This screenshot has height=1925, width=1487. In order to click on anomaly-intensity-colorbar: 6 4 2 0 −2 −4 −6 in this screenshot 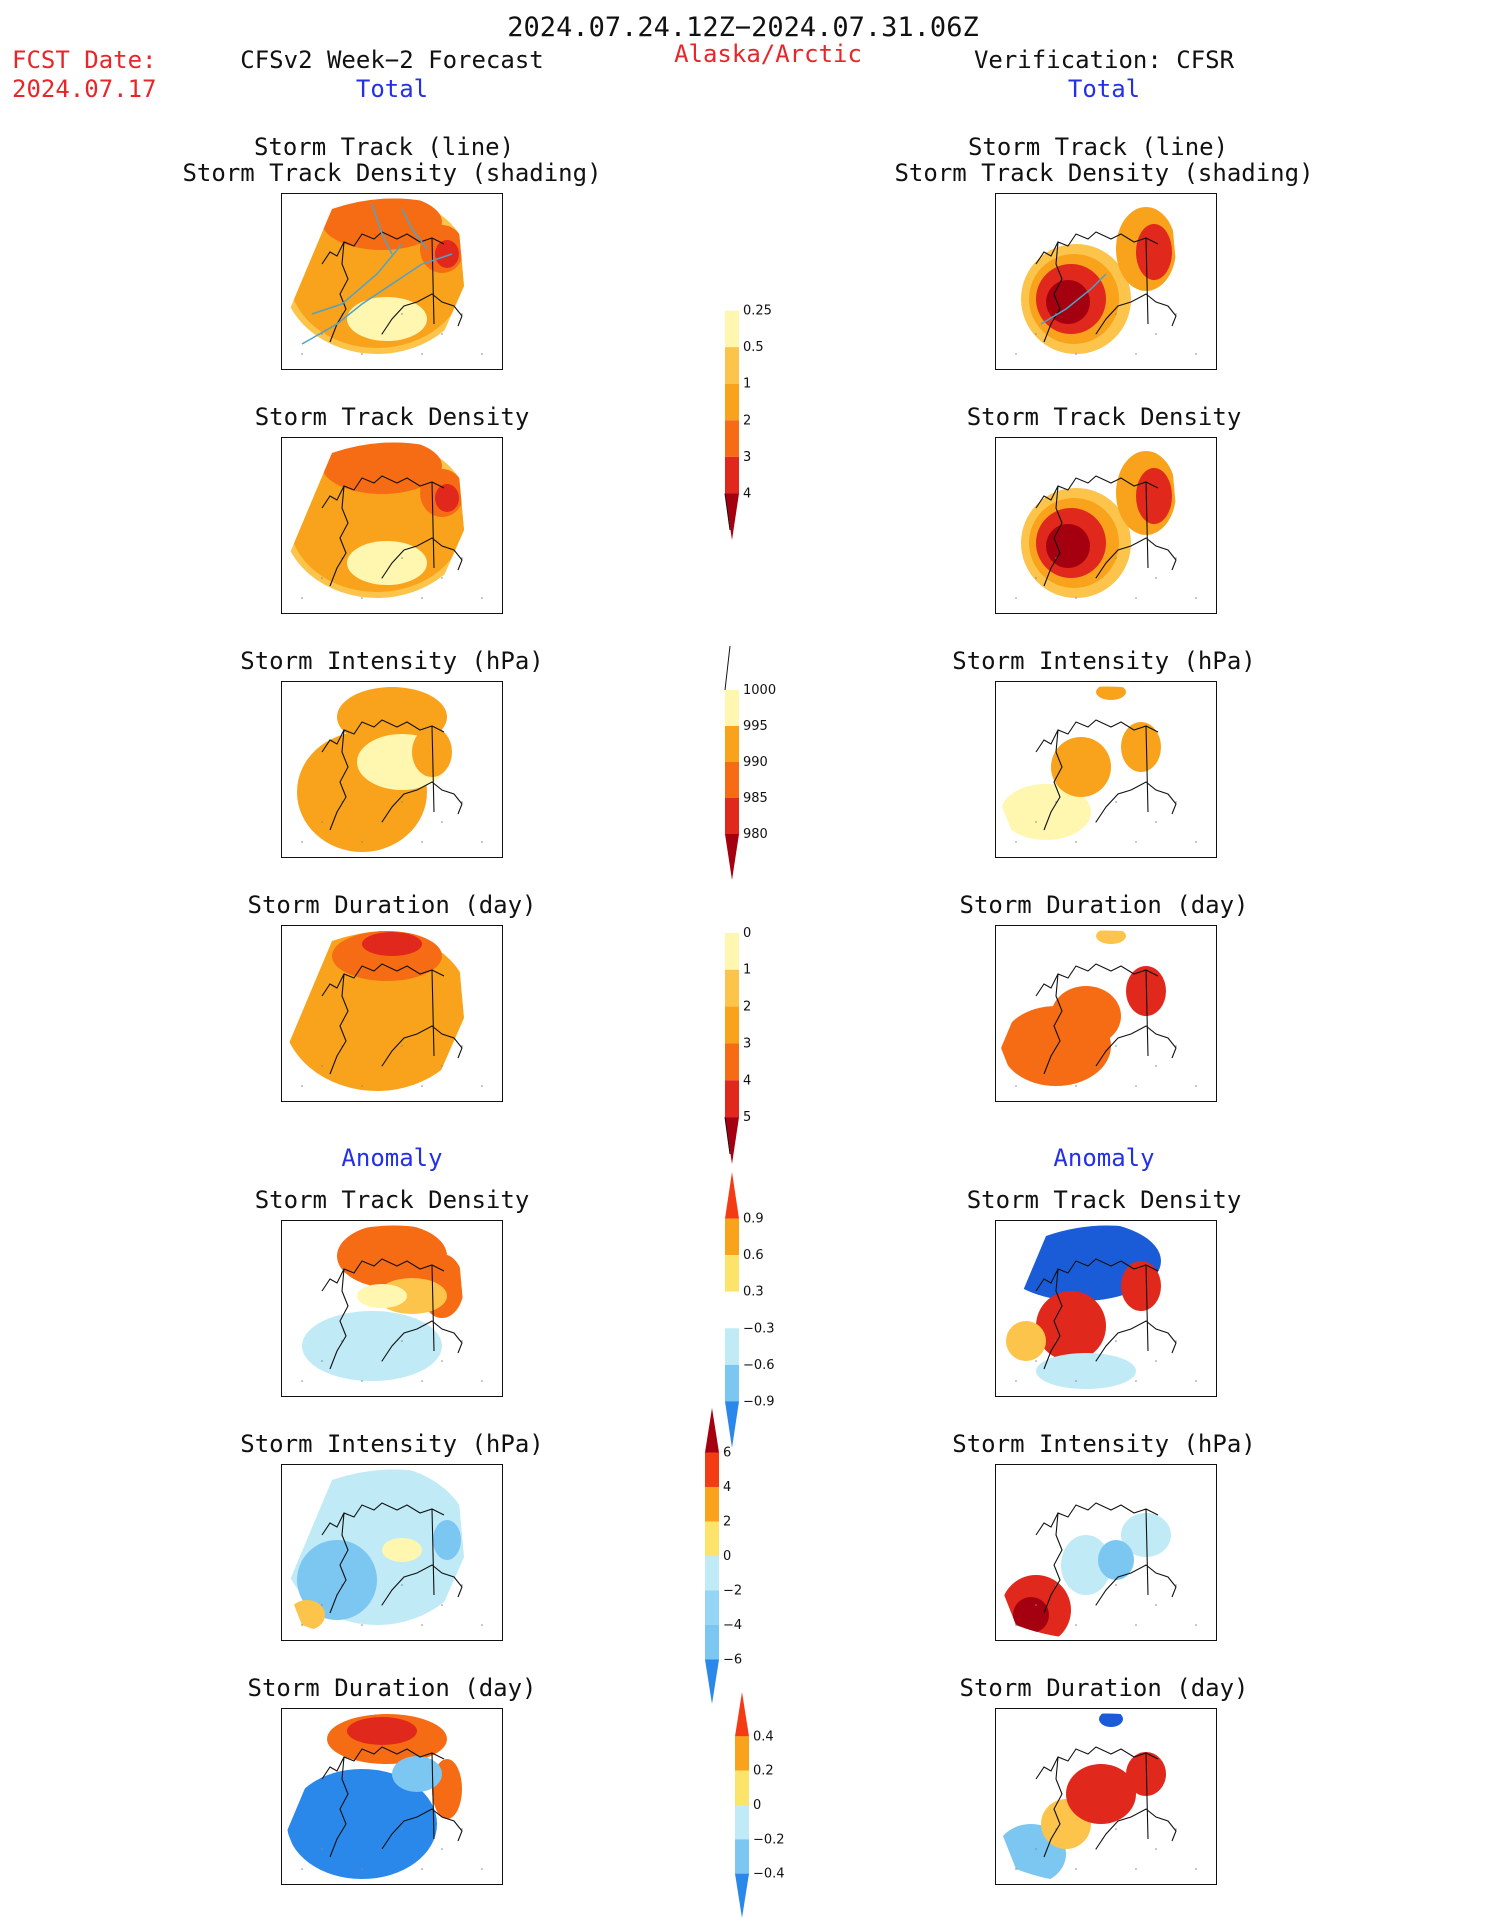, I will do `click(730, 1556)`.